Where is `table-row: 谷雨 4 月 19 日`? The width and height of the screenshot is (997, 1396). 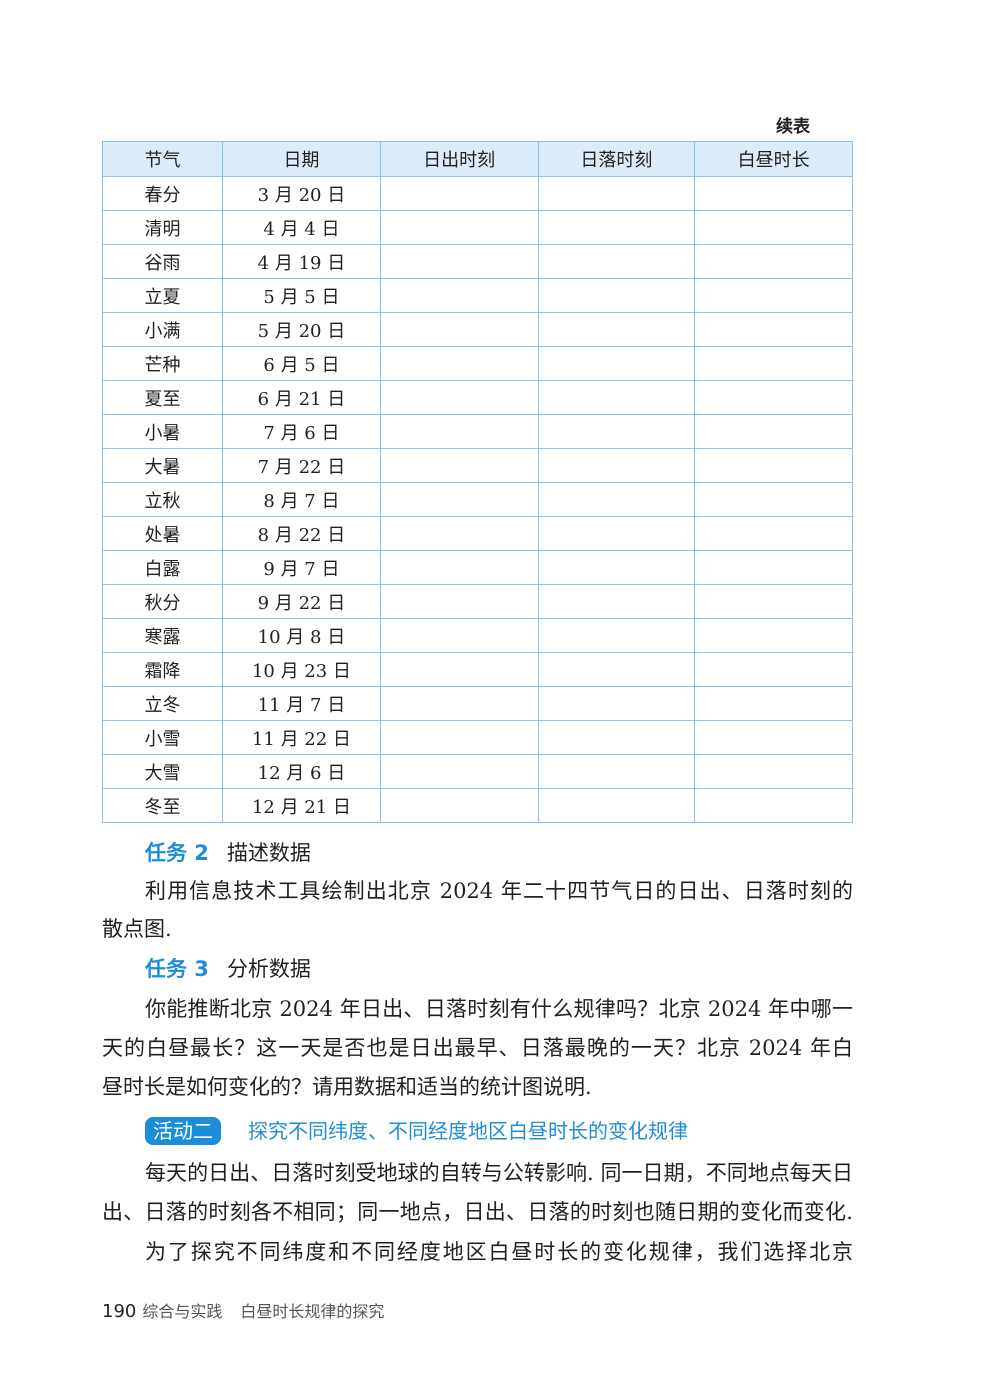 table-row: 谷雨 4 月 19 日 is located at coordinates (477, 261).